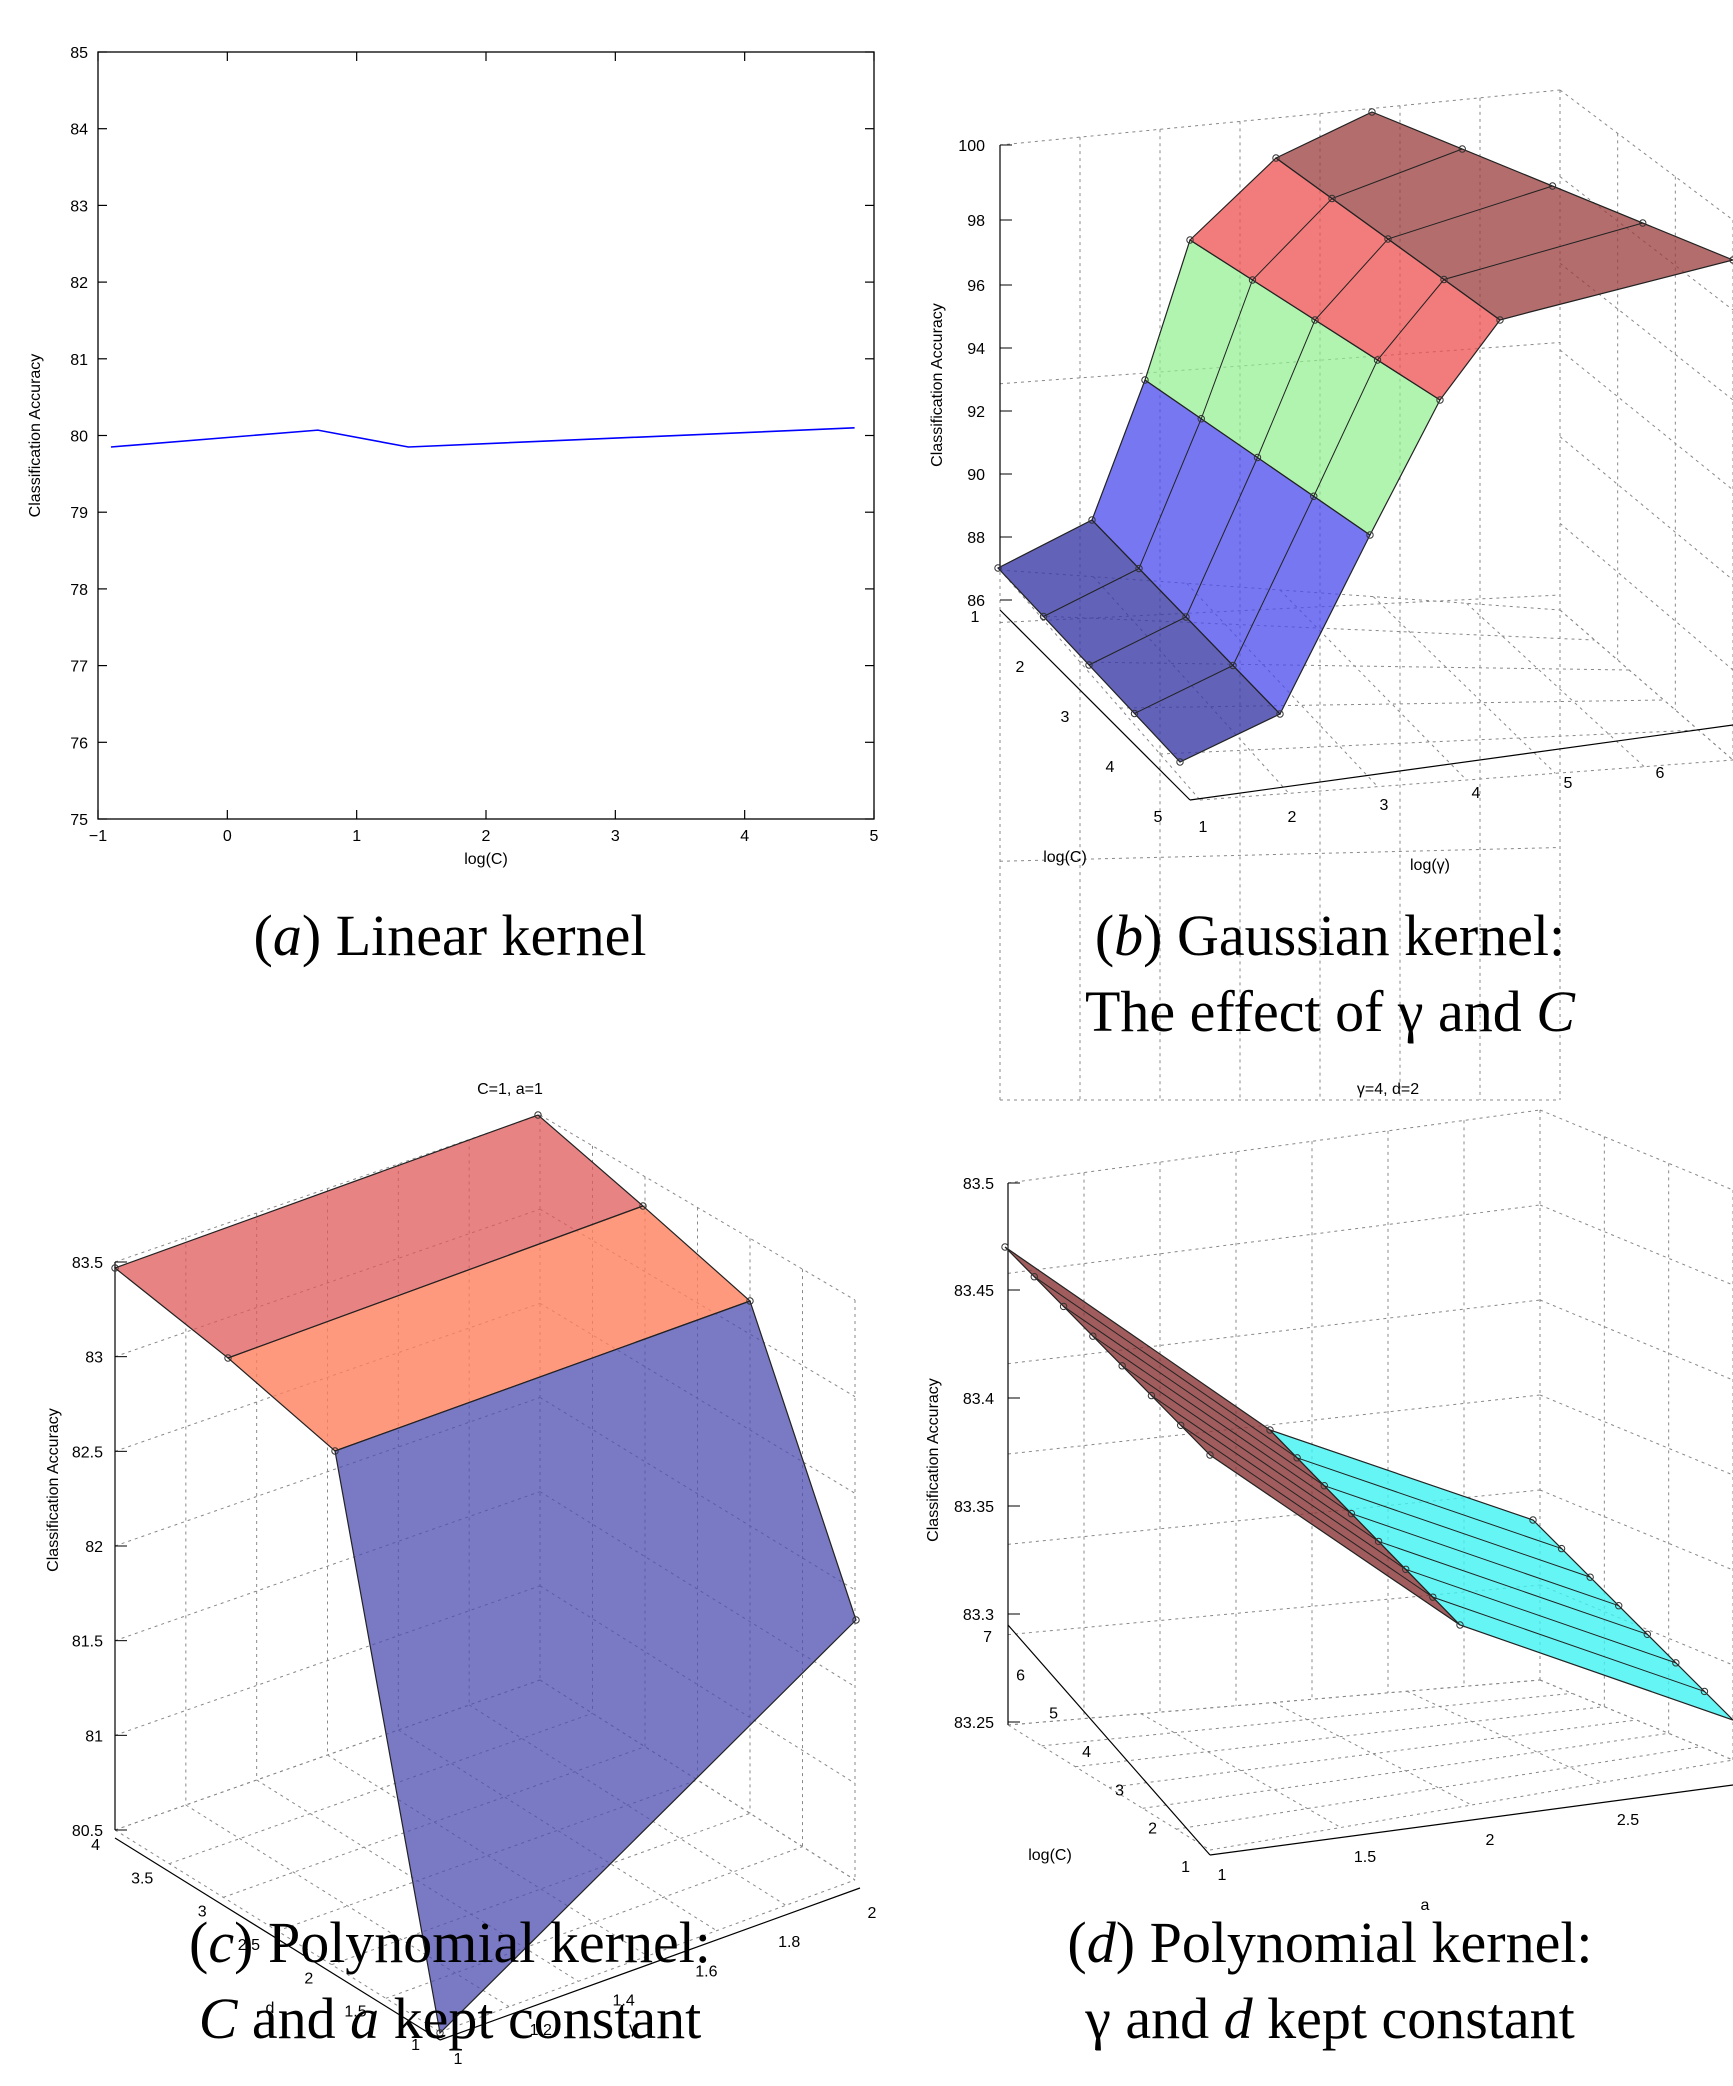  Describe the element at coordinates (1388, 1089) in the screenshot. I see `panel-d-title: γ=4, d=2` at that location.